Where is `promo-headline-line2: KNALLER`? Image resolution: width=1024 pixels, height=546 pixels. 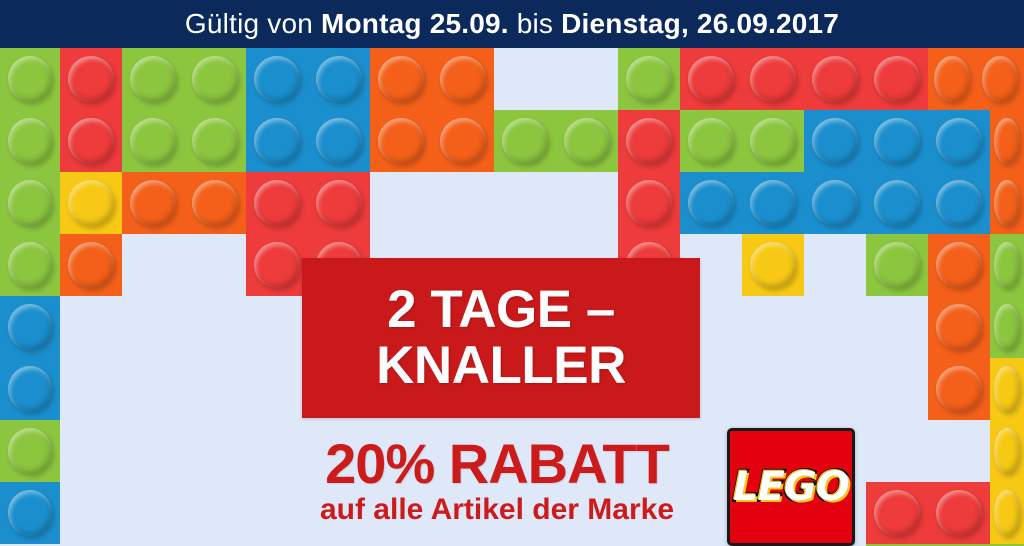
promo-headline-line2: KNALLER is located at coordinates (501, 365).